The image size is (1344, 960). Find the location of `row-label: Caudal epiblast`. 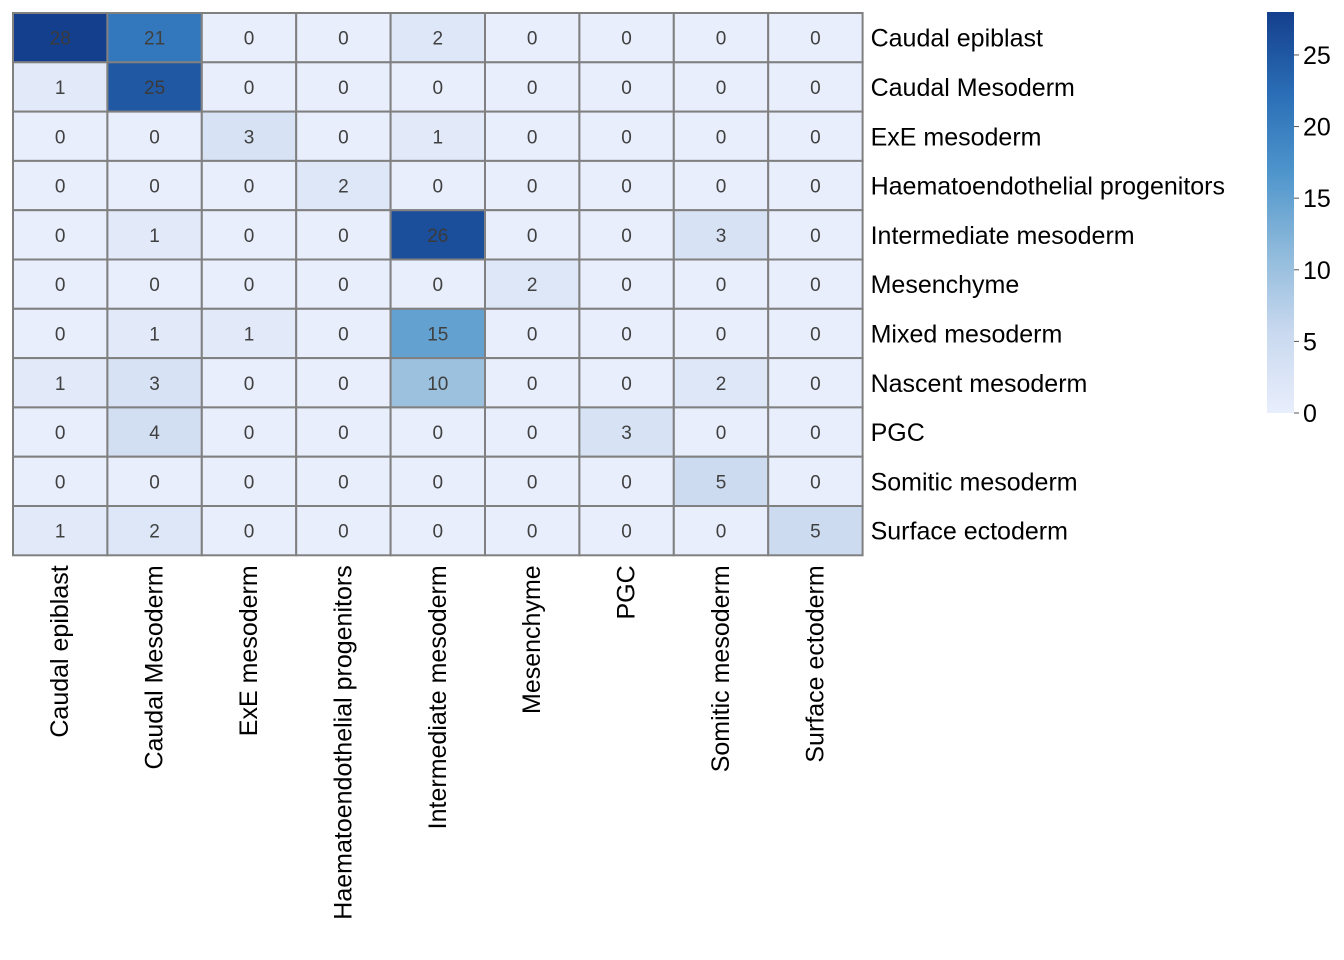

row-label: Caudal epiblast is located at coordinates (957, 39).